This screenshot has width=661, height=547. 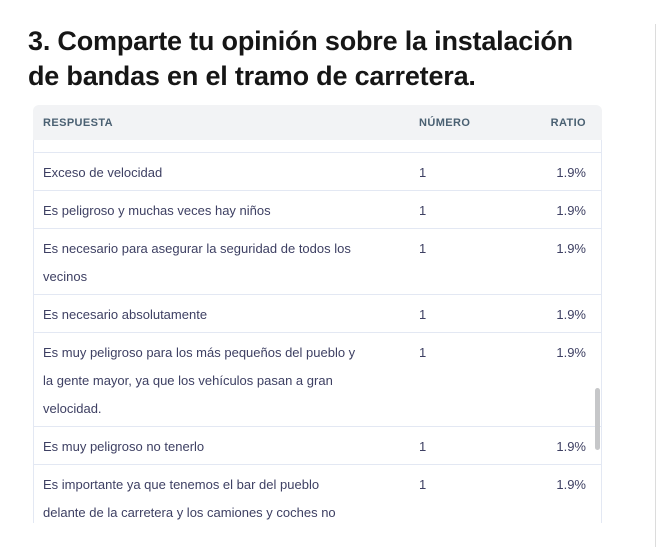 What do you see at coordinates (124, 446) in the screenshot?
I see `cell-respuesta: Es muy peligroso no tenerlo` at bounding box center [124, 446].